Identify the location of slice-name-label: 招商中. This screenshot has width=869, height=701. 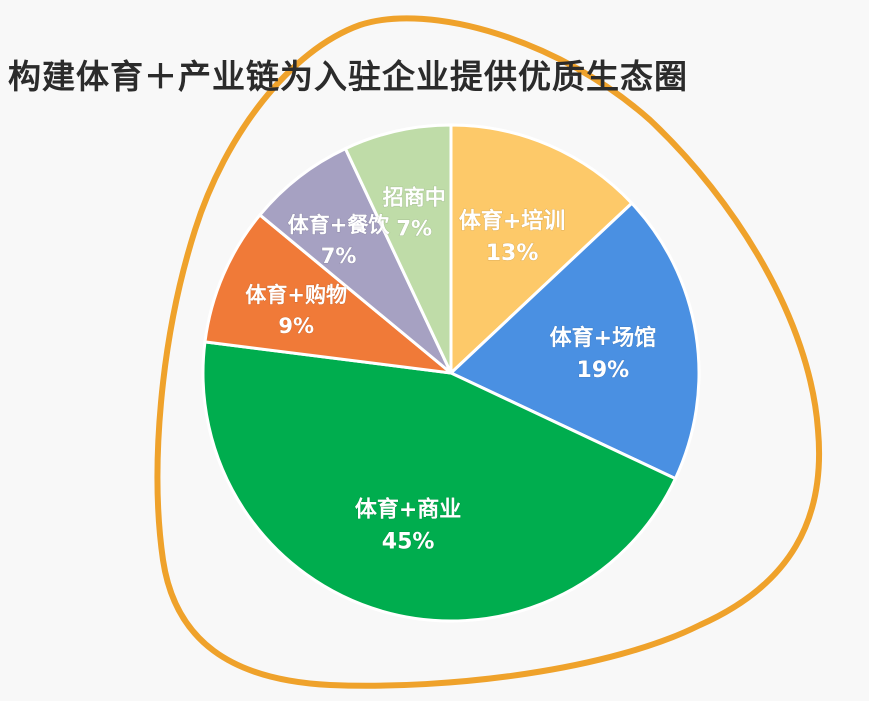
(414, 197).